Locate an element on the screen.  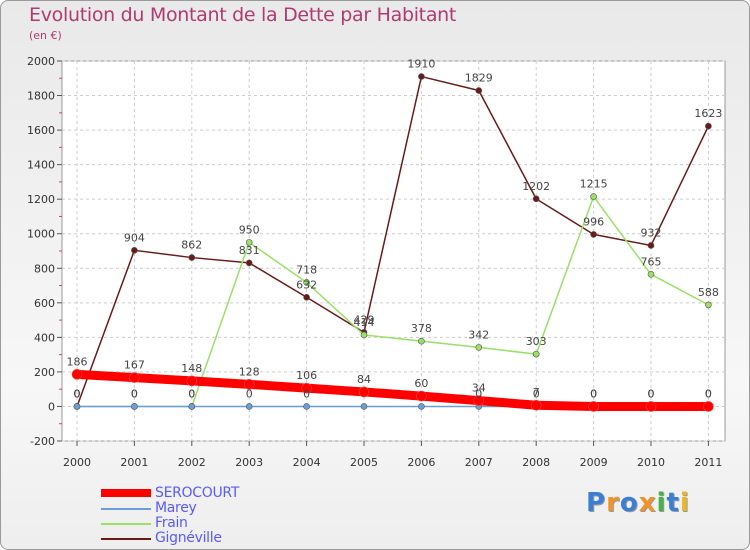
data-label: 429 is located at coordinates (364, 319).